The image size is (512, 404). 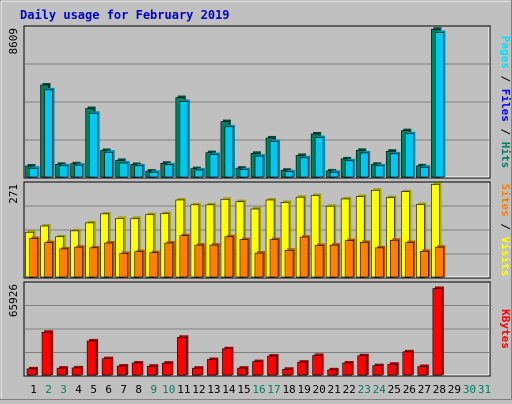 I want to click on x-tick-label: 14, so click(x=229, y=389).